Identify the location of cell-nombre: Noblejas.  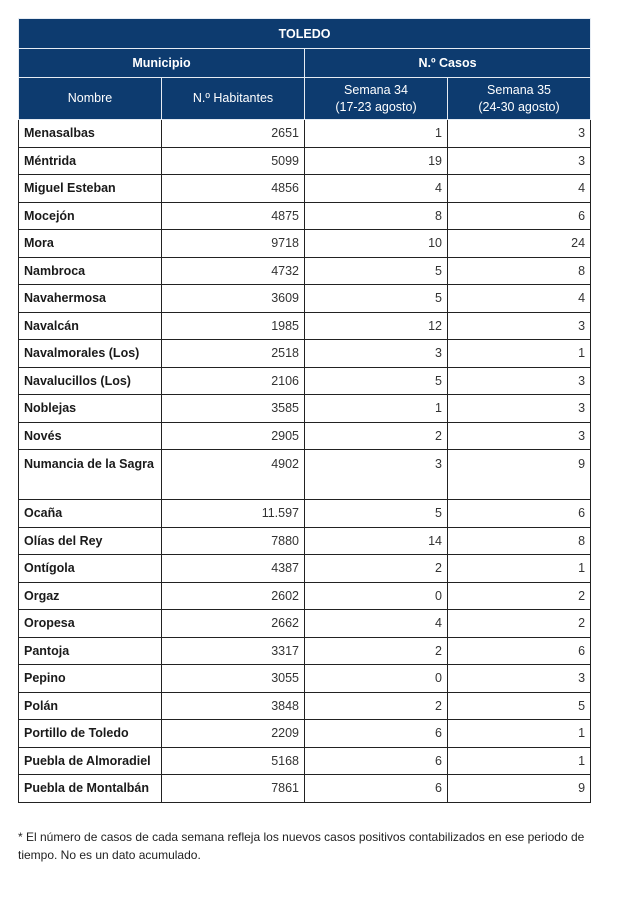
(90, 408).